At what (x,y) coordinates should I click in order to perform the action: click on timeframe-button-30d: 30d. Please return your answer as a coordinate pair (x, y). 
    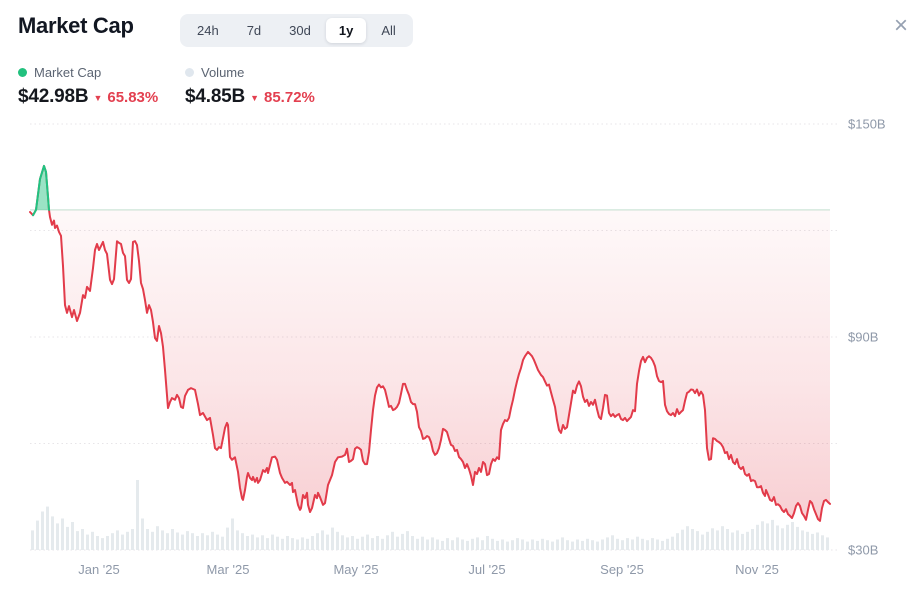
    Looking at the image, I should click on (300, 30).